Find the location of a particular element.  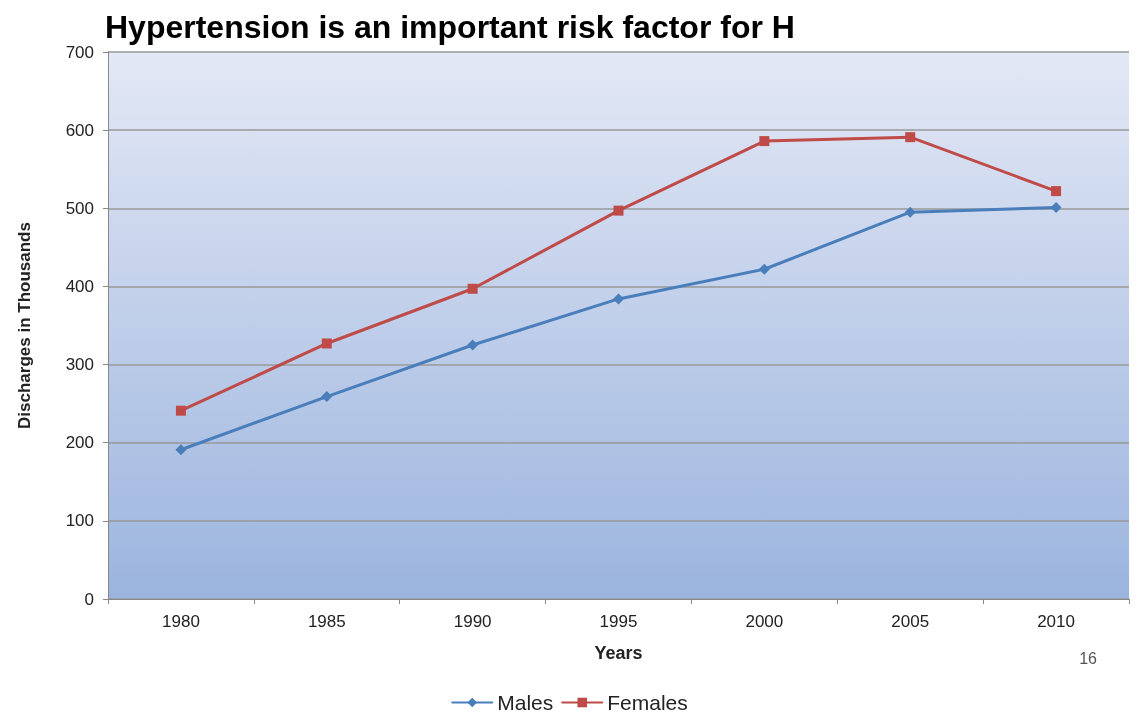

y-tick-label: 700 is located at coordinates (79, 52).